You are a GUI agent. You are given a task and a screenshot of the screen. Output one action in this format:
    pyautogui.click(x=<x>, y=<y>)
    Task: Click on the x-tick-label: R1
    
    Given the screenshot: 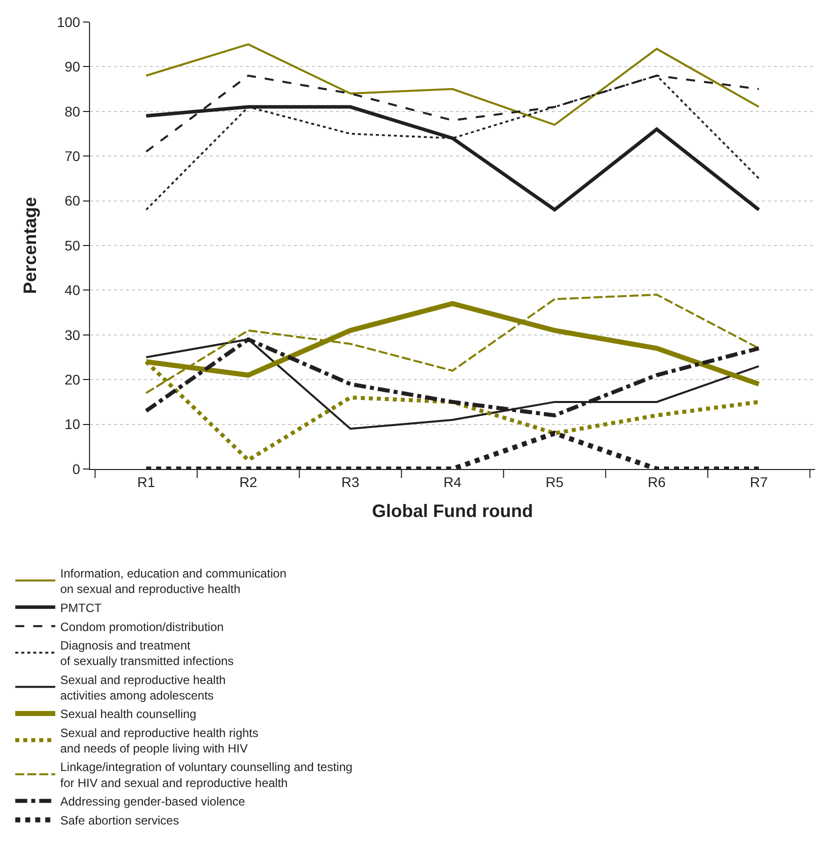 What is the action you would take?
    pyautogui.click(x=146, y=482)
    